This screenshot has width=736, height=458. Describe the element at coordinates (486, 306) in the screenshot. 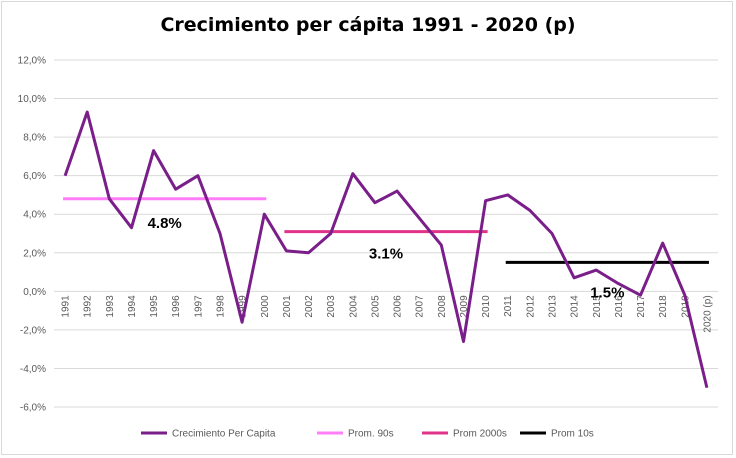

I see `x-tick-label: 2010` at that location.